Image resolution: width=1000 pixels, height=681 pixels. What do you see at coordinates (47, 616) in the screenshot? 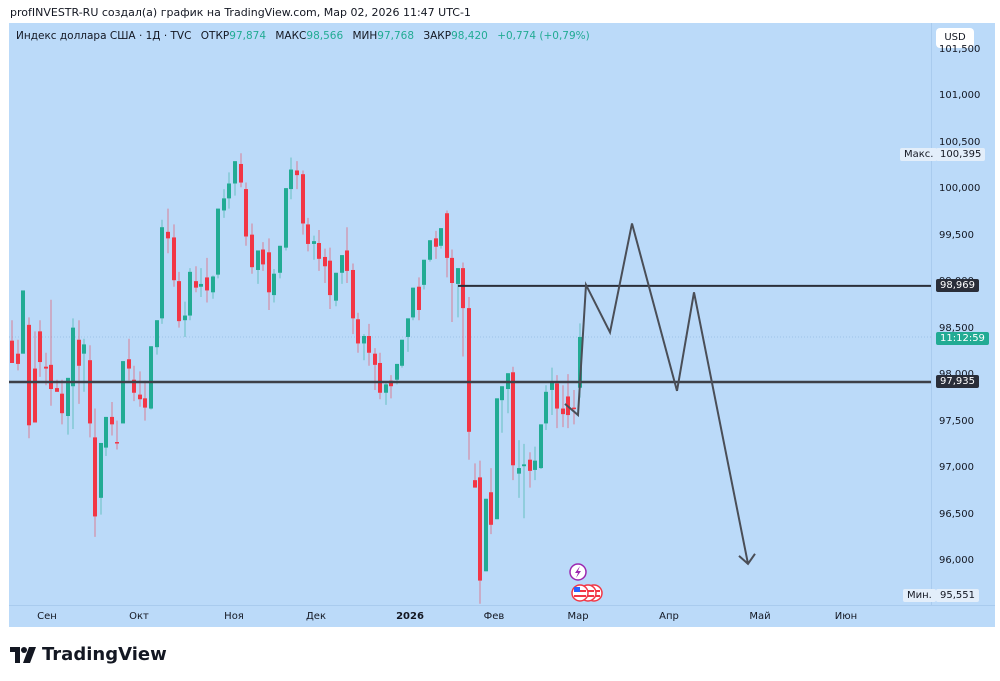
I see `time-tick: Сен` at bounding box center [47, 616].